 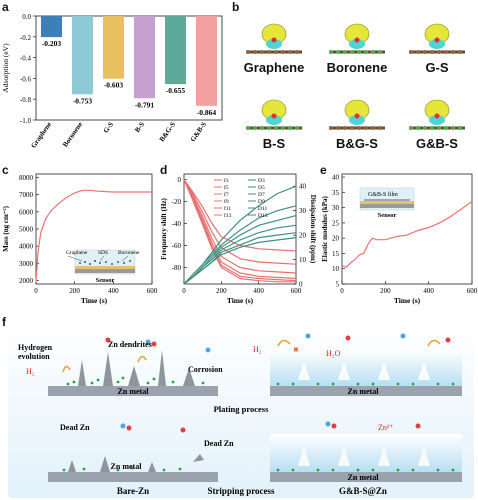 What do you see at coordinates (387, 203) in the screenshot?
I see `sensor-inset-e: G&B-S film Sensor` at bounding box center [387, 203].